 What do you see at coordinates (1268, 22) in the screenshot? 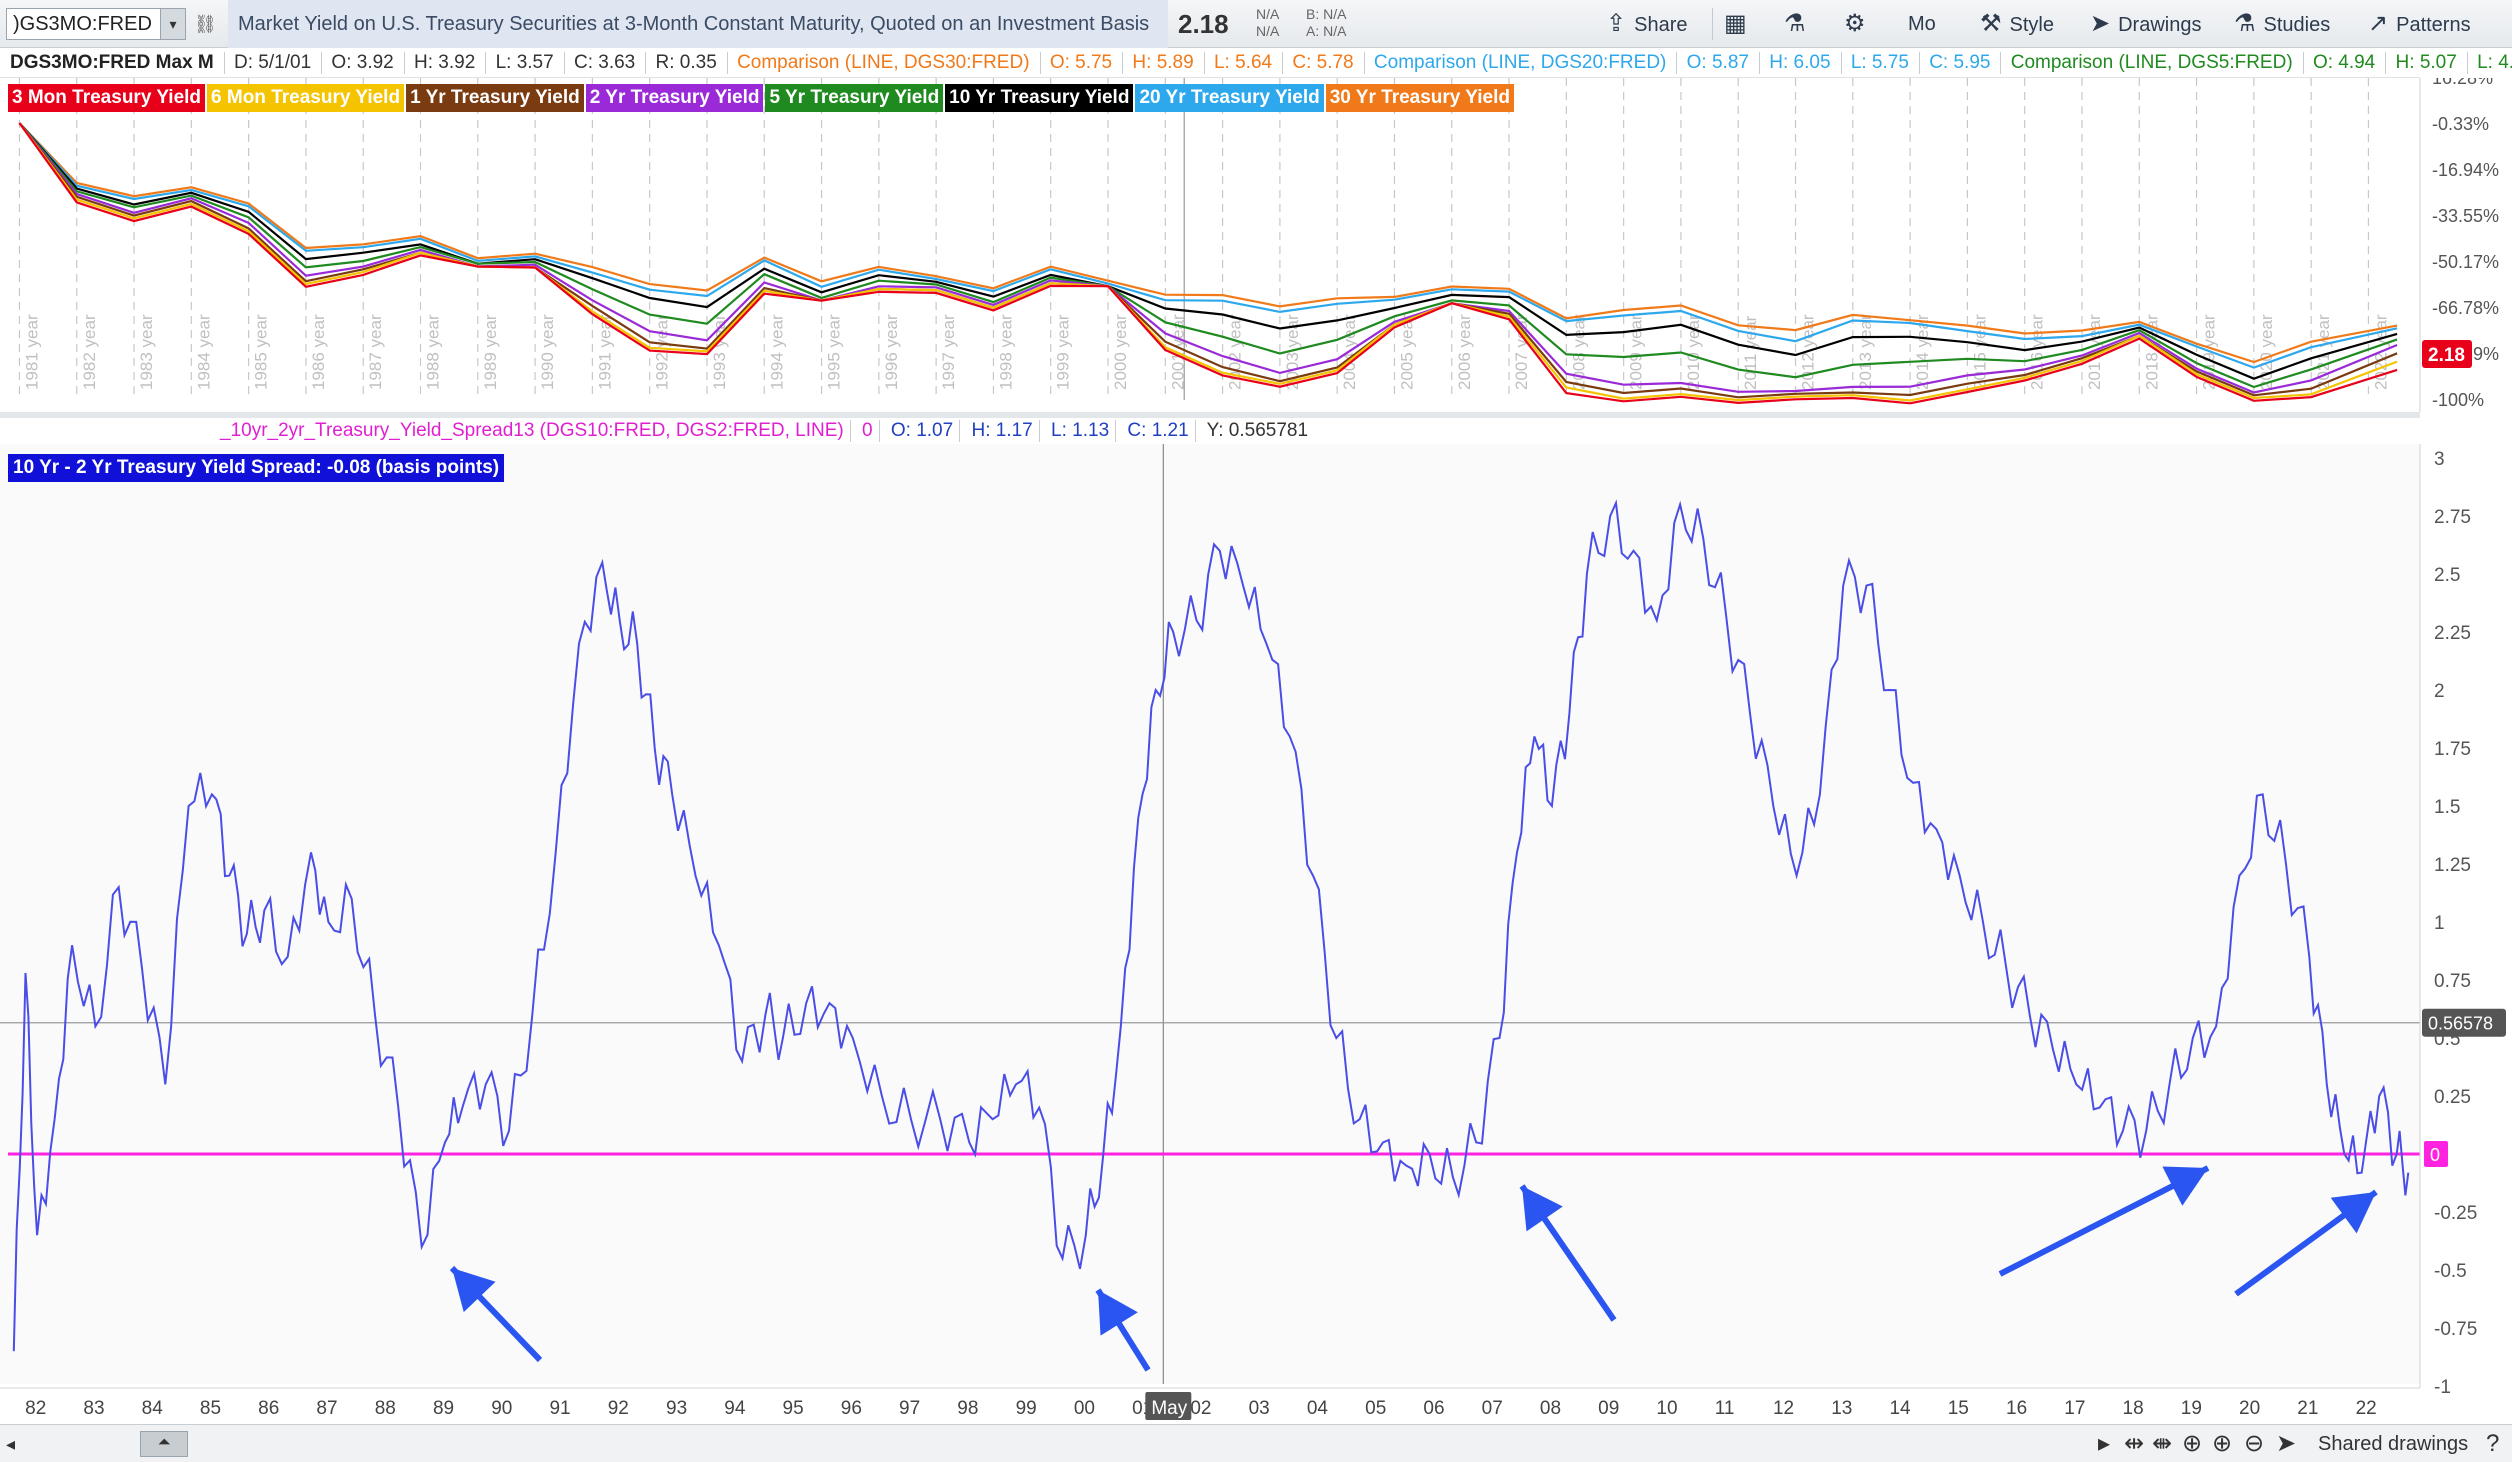
I see `na-values: N/A N/A` at bounding box center [1268, 22].